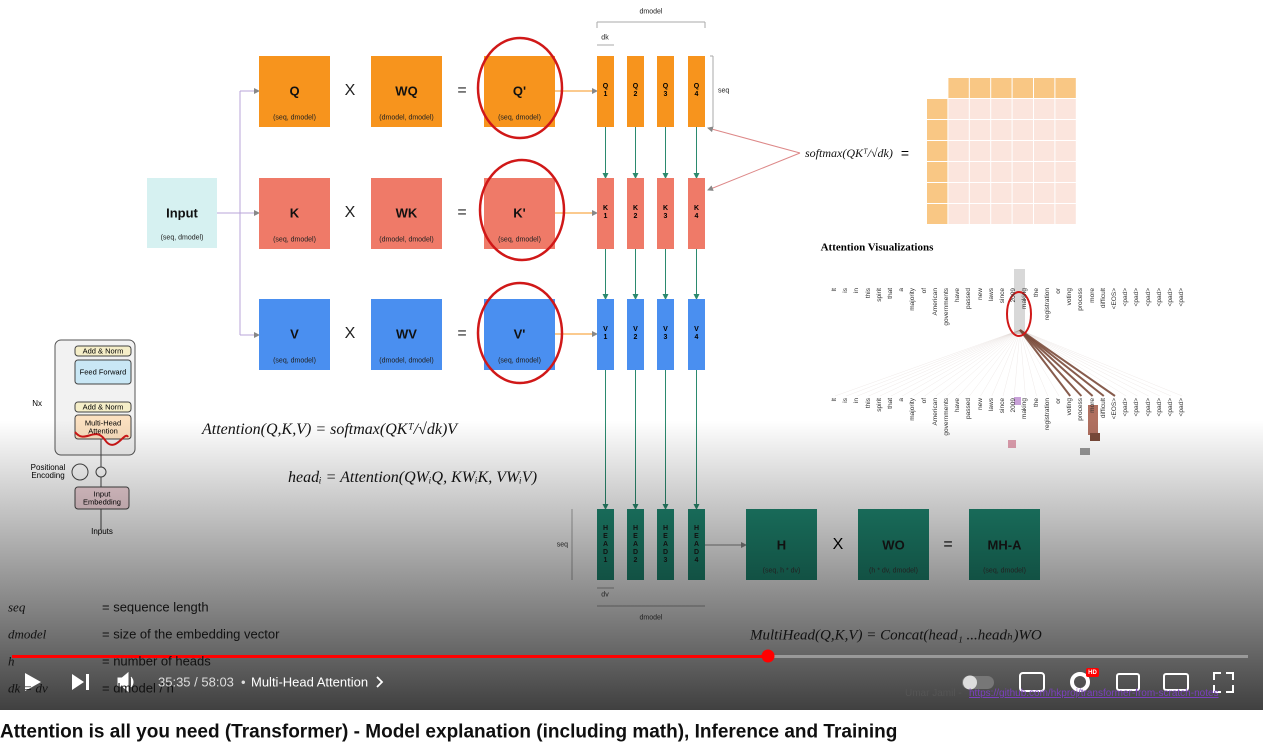  I want to click on subtitles-button, so click(1032, 682).